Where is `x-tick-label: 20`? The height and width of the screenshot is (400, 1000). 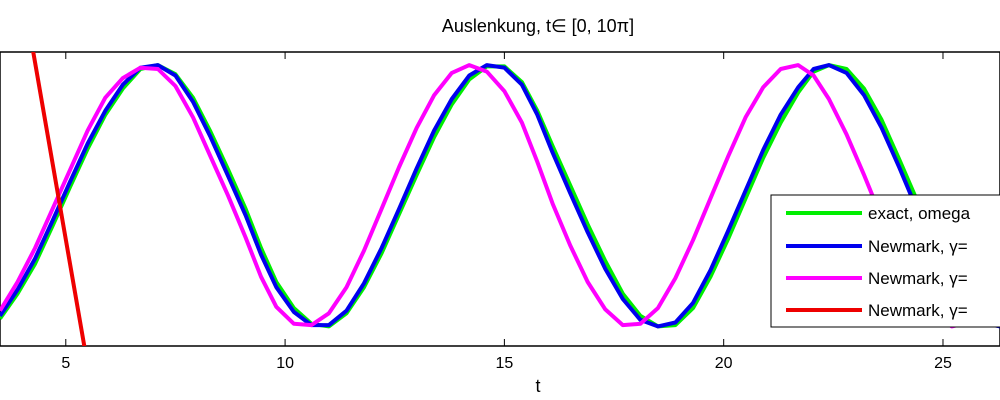 x-tick-label: 20 is located at coordinates (724, 363).